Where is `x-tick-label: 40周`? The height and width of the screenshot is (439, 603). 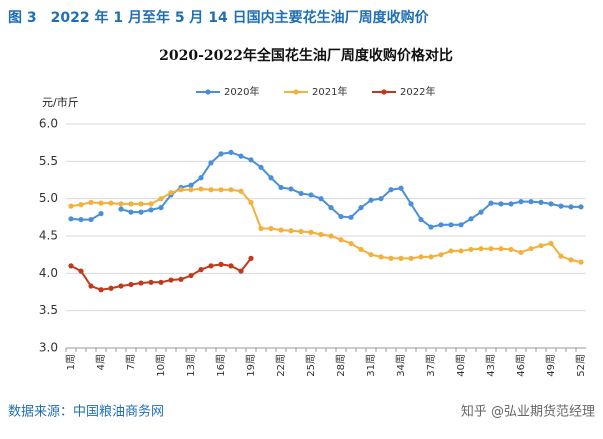
x-tick-label: 40周 is located at coordinates (461, 365).